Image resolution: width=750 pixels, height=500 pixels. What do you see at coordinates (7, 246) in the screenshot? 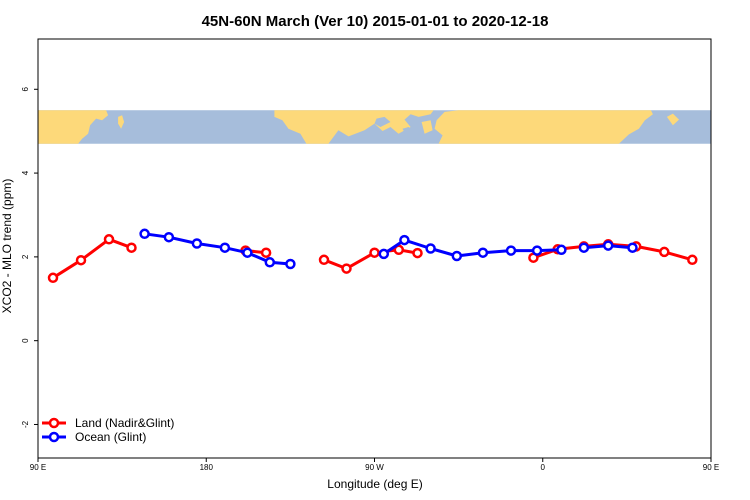
I see `y-axis-label: XCO2 - MLO trend (ppm)` at bounding box center [7, 246].